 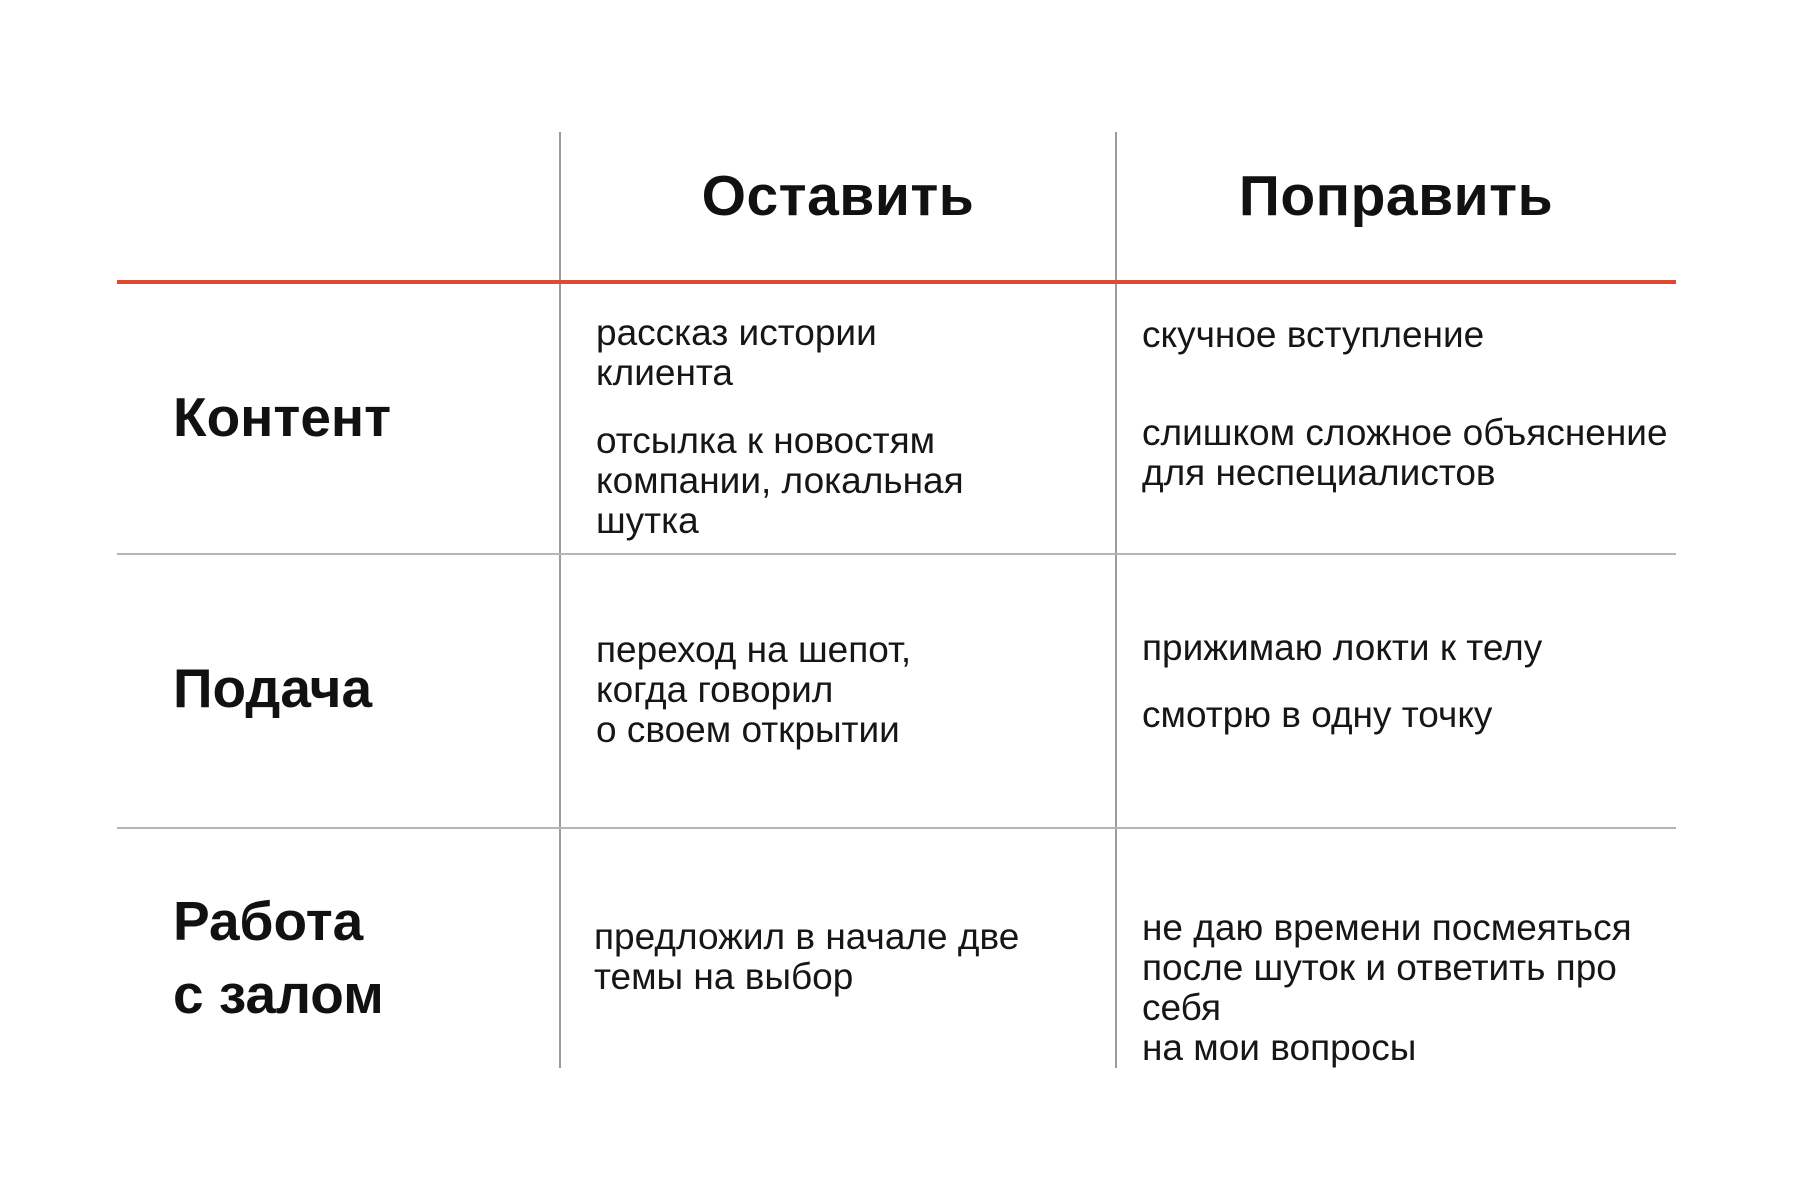 What do you see at coordinates (896, 282) in the screenshot?
I see `header-underline-accent` at bounding box center [896, 282].